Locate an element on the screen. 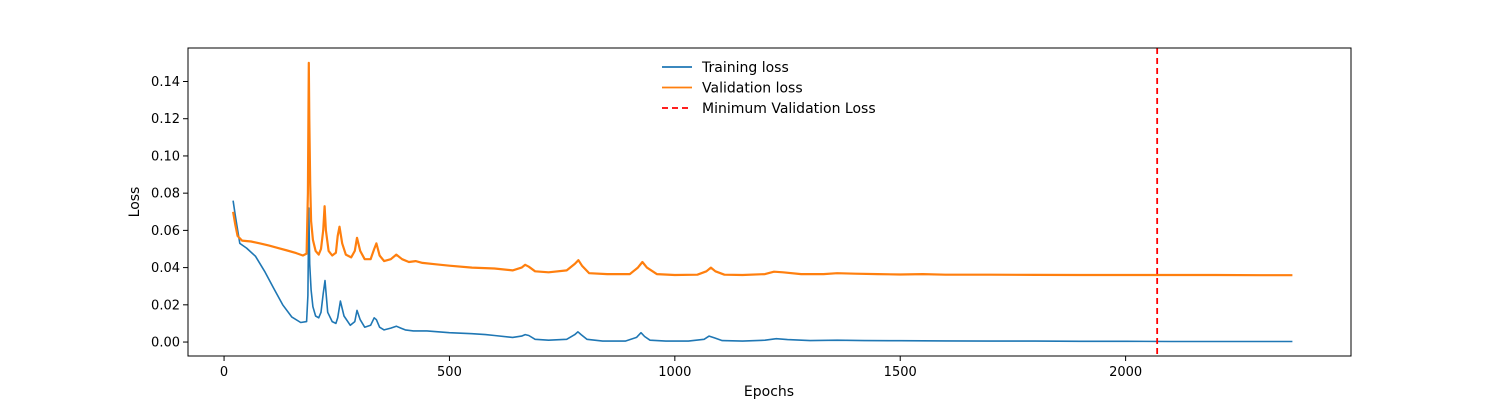 The width and height of the screenshot is (1500, 400). x-tick-label: 1500 is located at coordinates (900, 372).